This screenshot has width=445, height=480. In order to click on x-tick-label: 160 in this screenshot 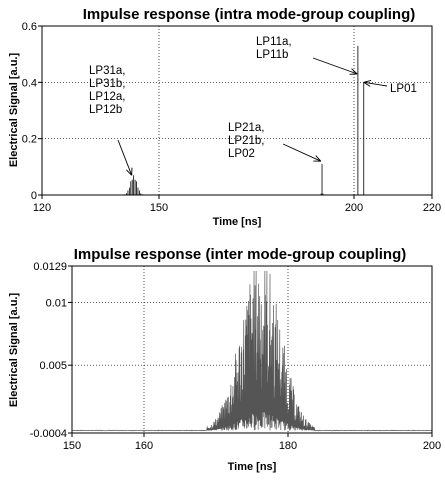, I will do `click(144, 446)`.